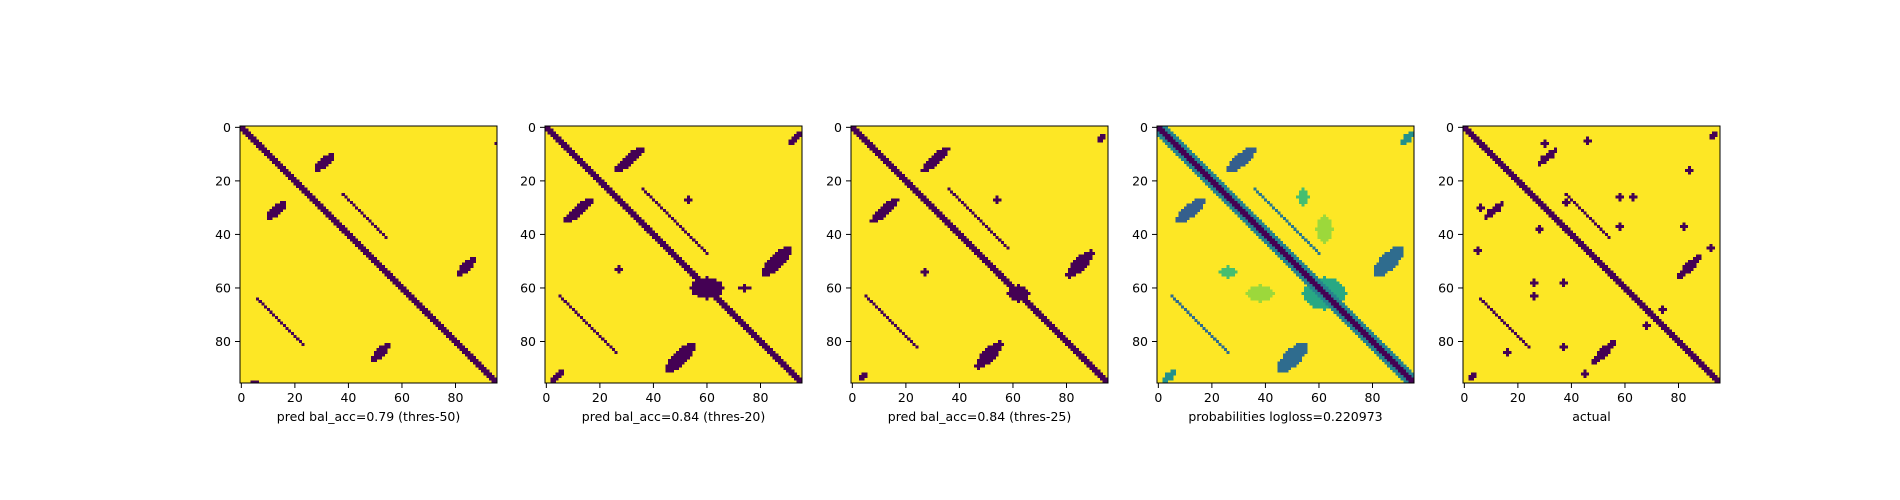 This screenshot has height=500, width=1900. What do you see at coordinates (1679, 397) in the screenshot?
I see `x-tick-label: 80` at bounding box center [1679, 397].